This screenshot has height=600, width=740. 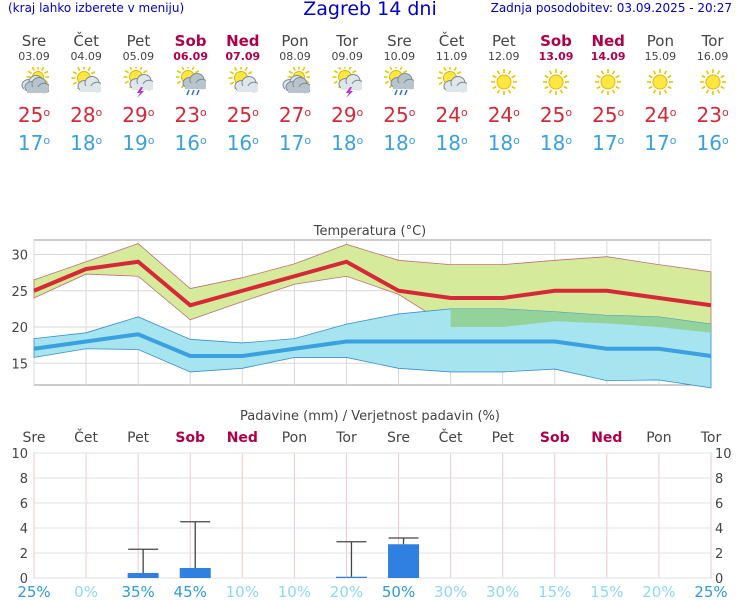 I want to click on day-label: Pet, so click(x=503, y=438).